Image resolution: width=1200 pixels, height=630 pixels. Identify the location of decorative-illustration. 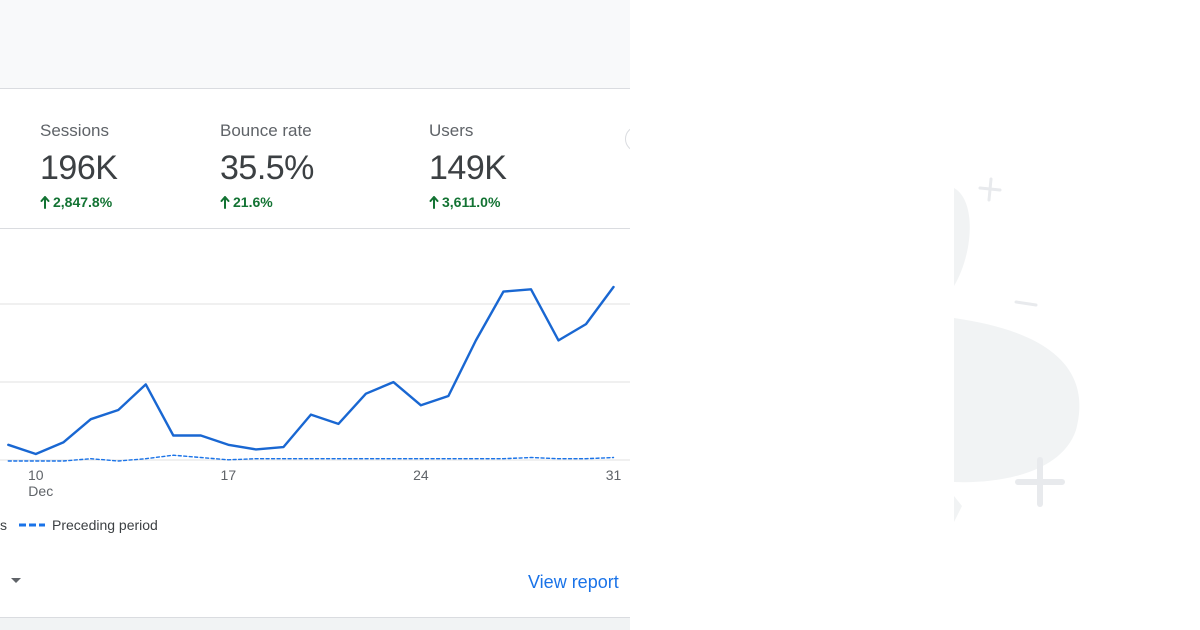
(1017, 349).